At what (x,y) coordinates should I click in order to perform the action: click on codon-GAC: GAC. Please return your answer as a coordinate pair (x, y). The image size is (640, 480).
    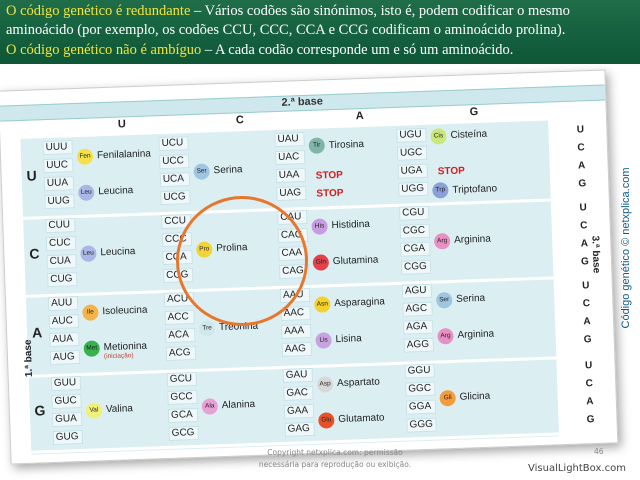
    Looking at the image, I should click on (298, 393).